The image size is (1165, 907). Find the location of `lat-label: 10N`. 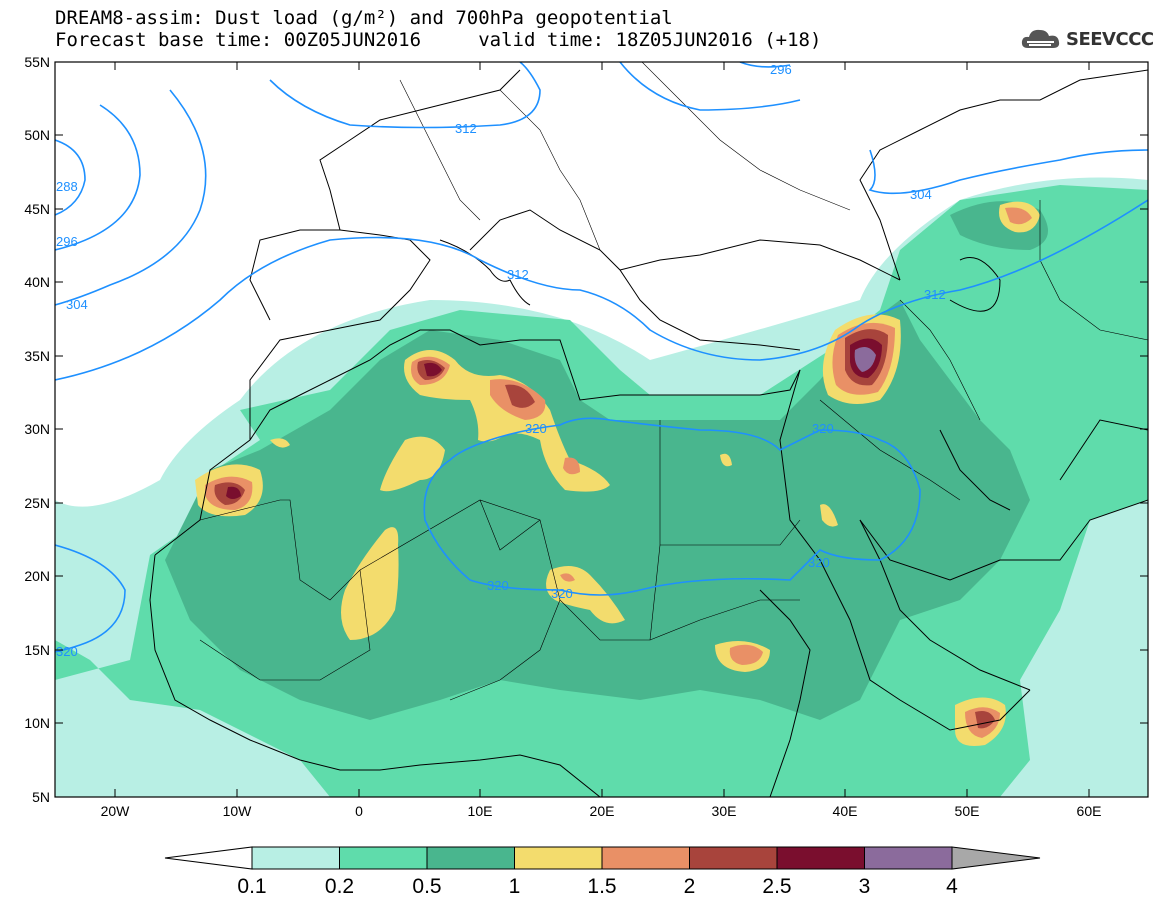

lat-label: 10N is located at coordinates (37, 723).